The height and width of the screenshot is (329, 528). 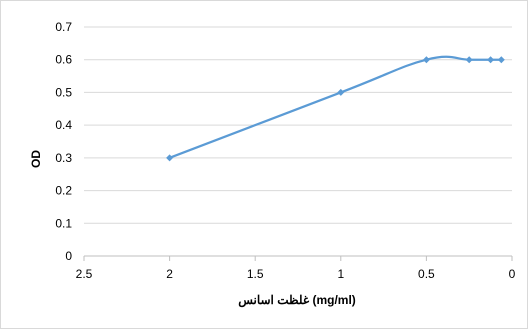 I want to click on x-tick-label: 0.5, so click(x=426, y=274).